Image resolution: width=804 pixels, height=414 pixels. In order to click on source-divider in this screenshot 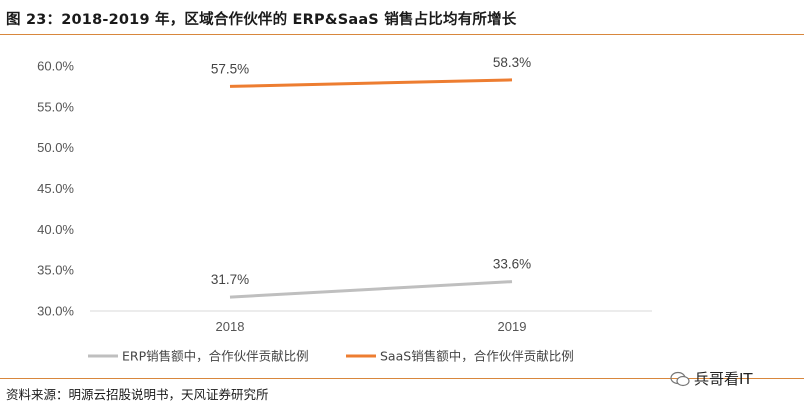, I will do `click(402, 378)`.